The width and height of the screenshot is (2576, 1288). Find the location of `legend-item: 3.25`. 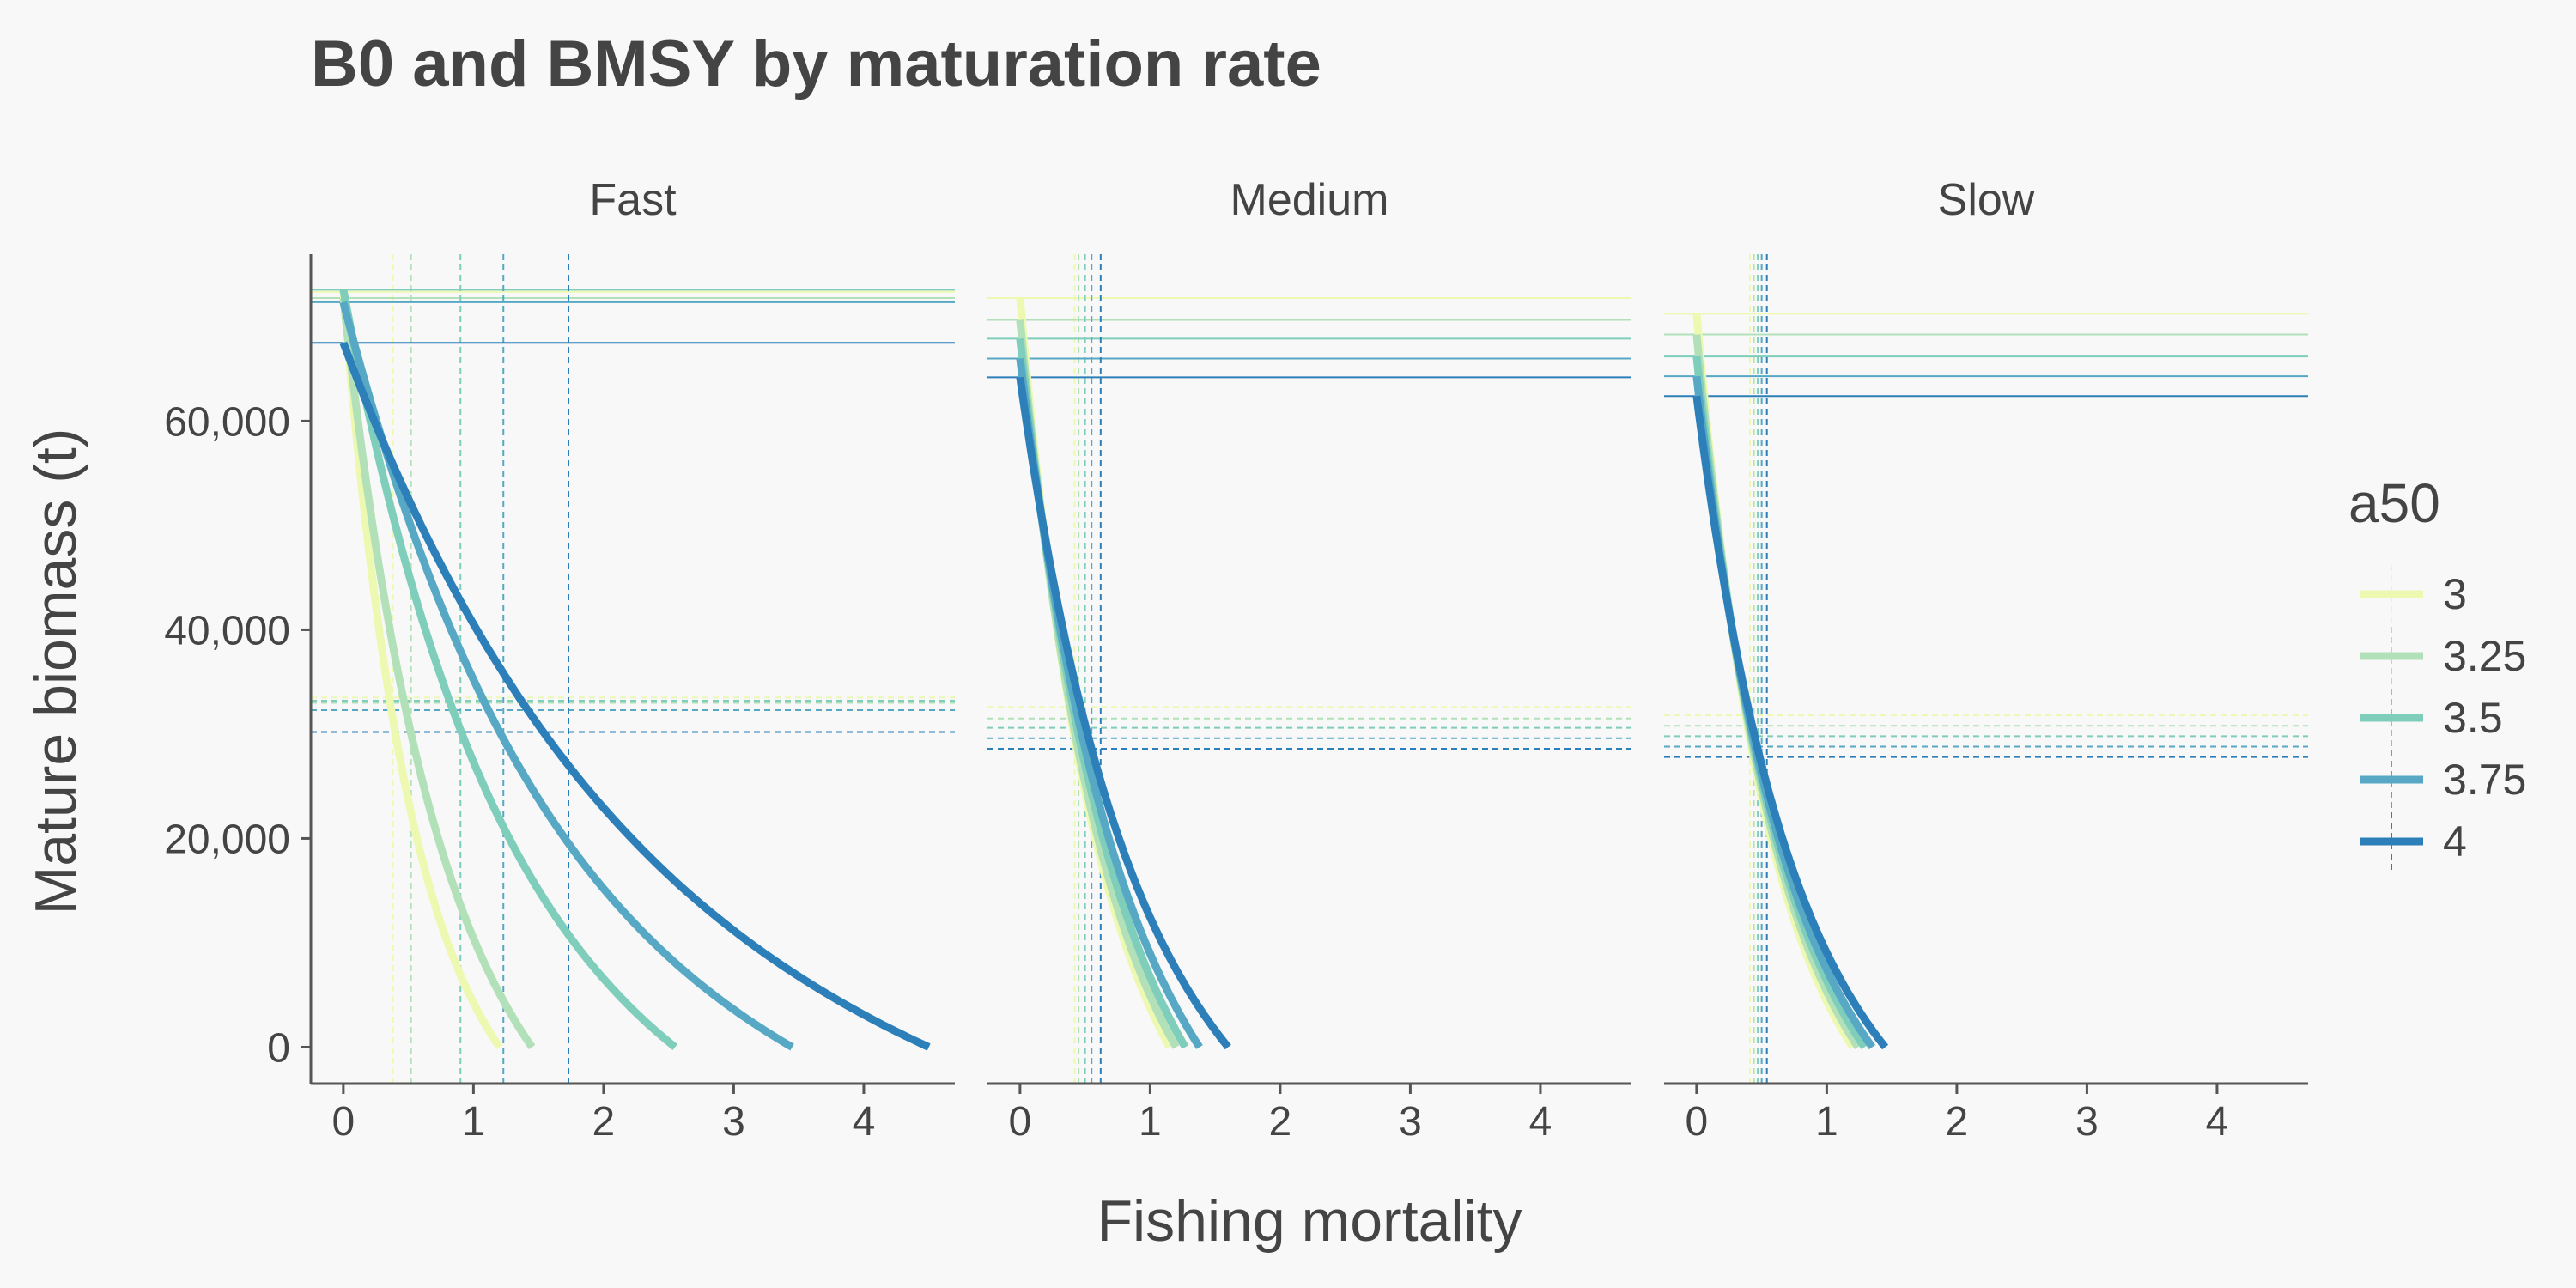

legend-item: 3.25 is located at coordinates (2443, 656).